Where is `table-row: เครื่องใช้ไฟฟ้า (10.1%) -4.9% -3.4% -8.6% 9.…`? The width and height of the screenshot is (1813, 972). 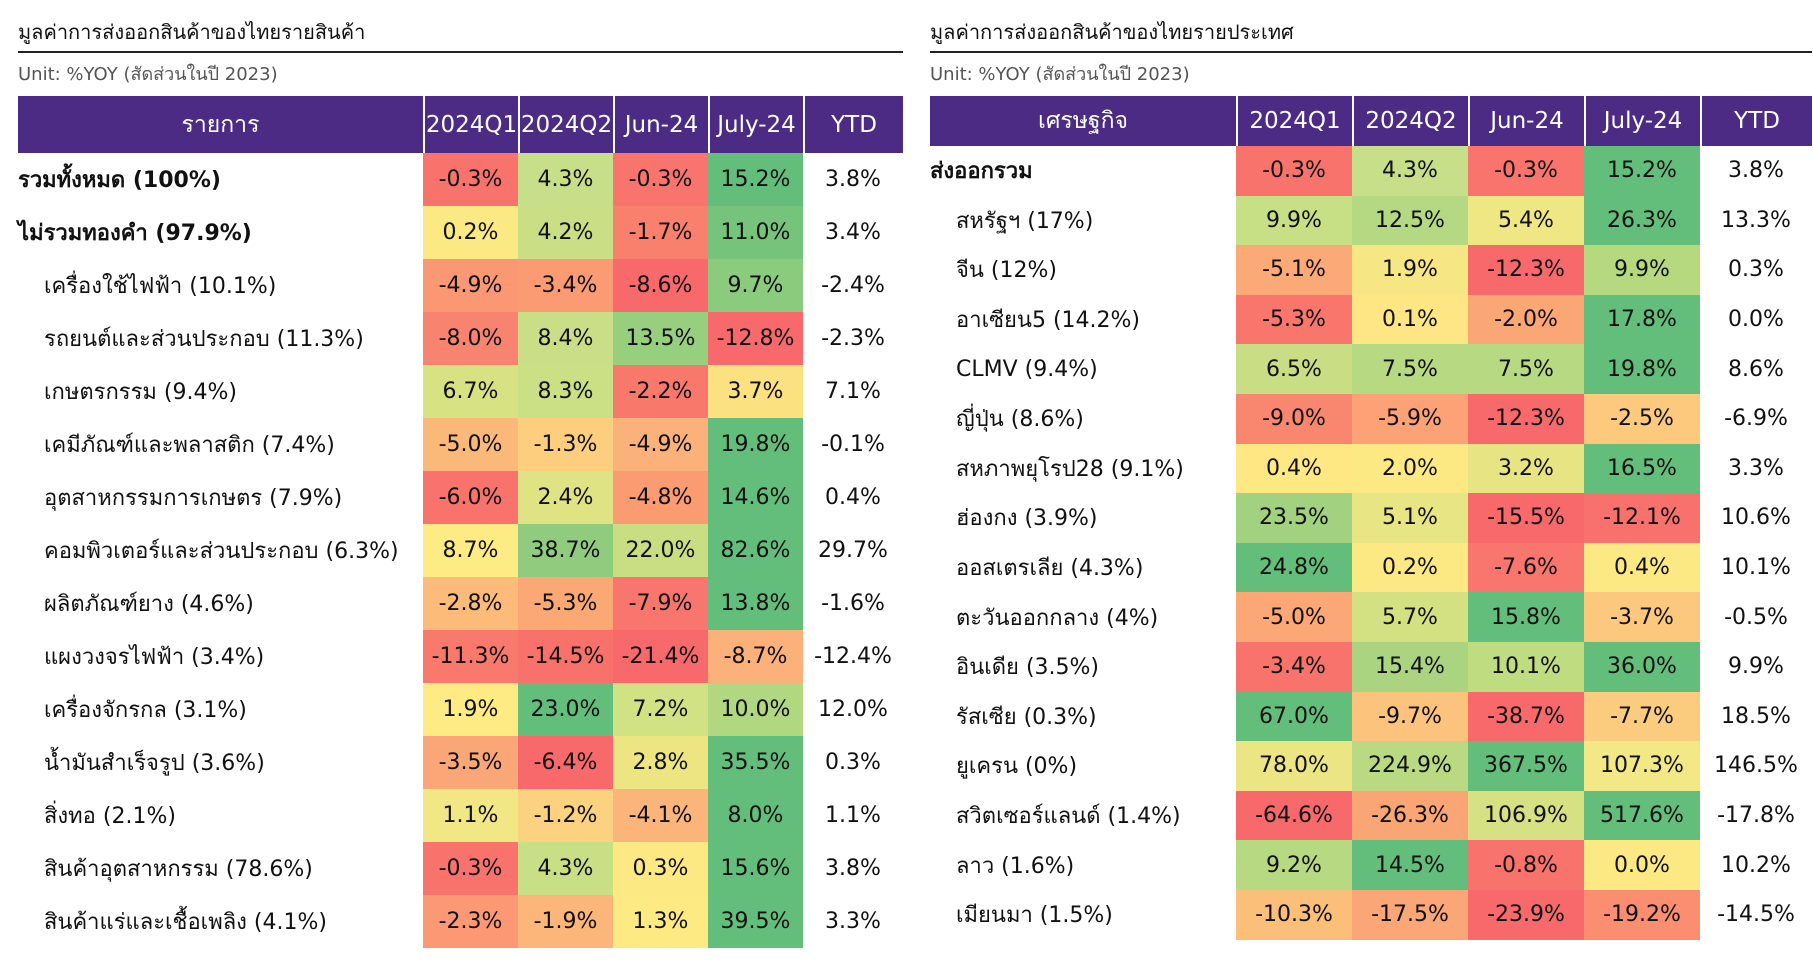
table-row: เครื่องใช้ไฟฟ้า (10.1%) -4.9% -3.4% -8.6% 9.… is located at coordinates (460, 285).